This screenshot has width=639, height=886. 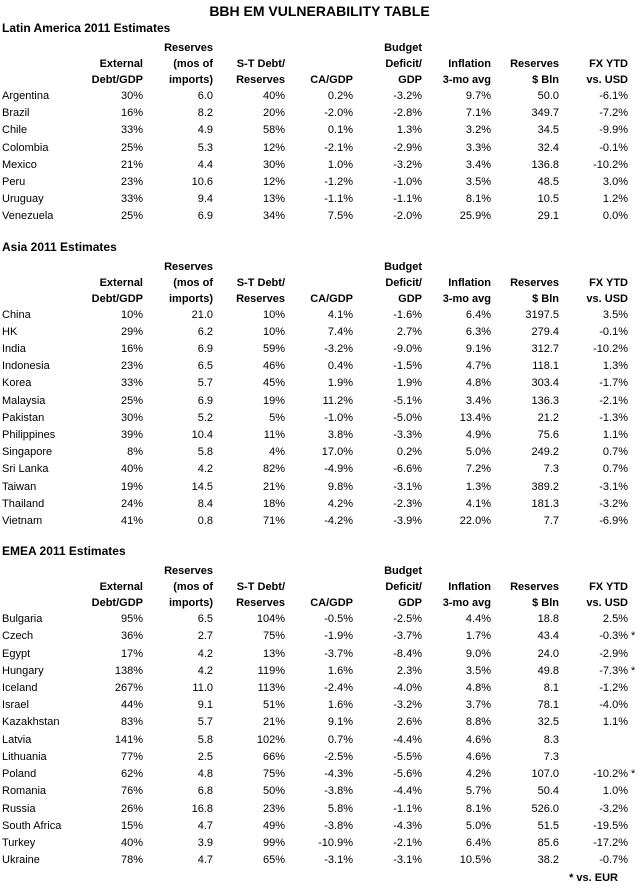 I want to click on column-header-reserves-mos-of-imports: Reserves (mos of imports), so click(x=188, y=587).